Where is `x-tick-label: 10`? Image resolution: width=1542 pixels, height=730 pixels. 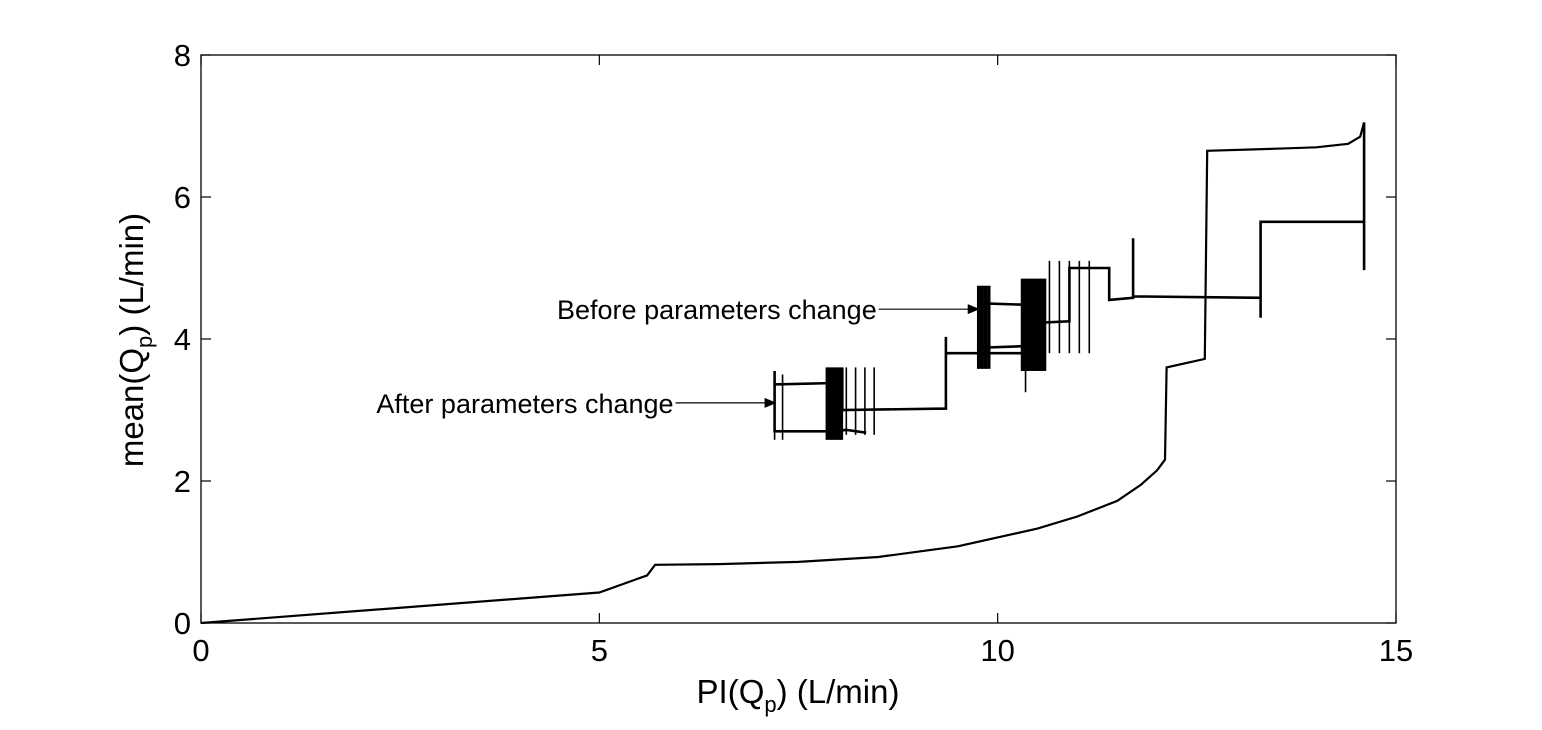 x-tick-label: 10 is located at coordinates (997, 650).